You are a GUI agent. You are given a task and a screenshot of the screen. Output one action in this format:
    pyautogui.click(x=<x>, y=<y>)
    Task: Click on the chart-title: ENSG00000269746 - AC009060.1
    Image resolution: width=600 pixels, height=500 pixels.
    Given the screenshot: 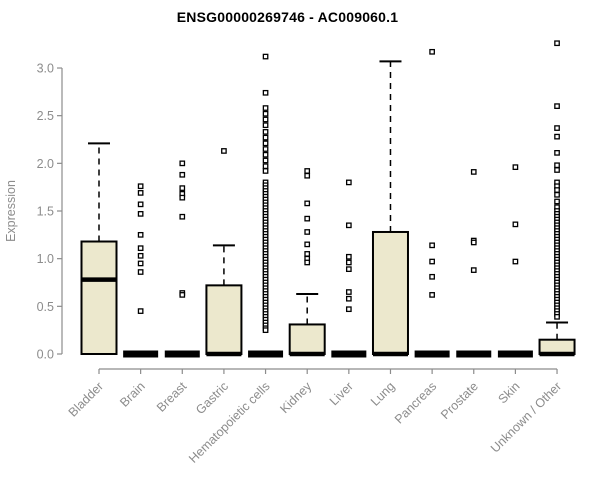 What is the action you would take?
    pyautogui.click(x=287, y=17)
    